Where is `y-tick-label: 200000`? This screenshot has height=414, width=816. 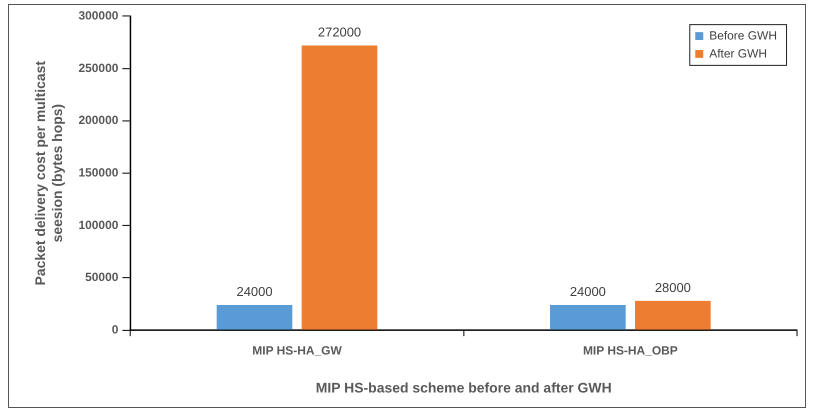
y-tick-label: 200000 is located at coordinates (98, 120).